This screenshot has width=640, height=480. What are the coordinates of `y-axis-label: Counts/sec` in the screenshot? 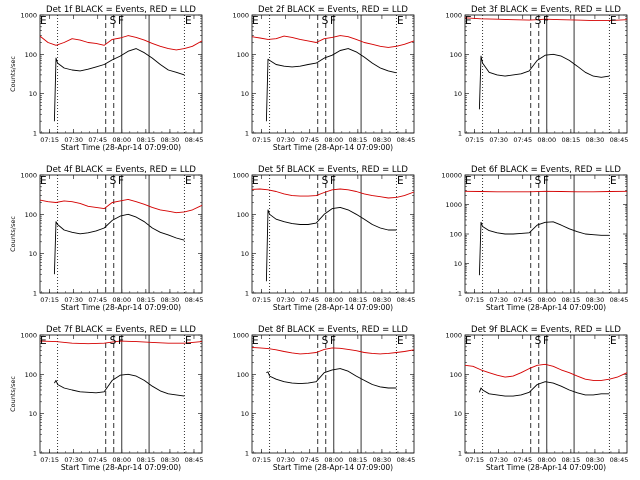 It's located at (13, 74).